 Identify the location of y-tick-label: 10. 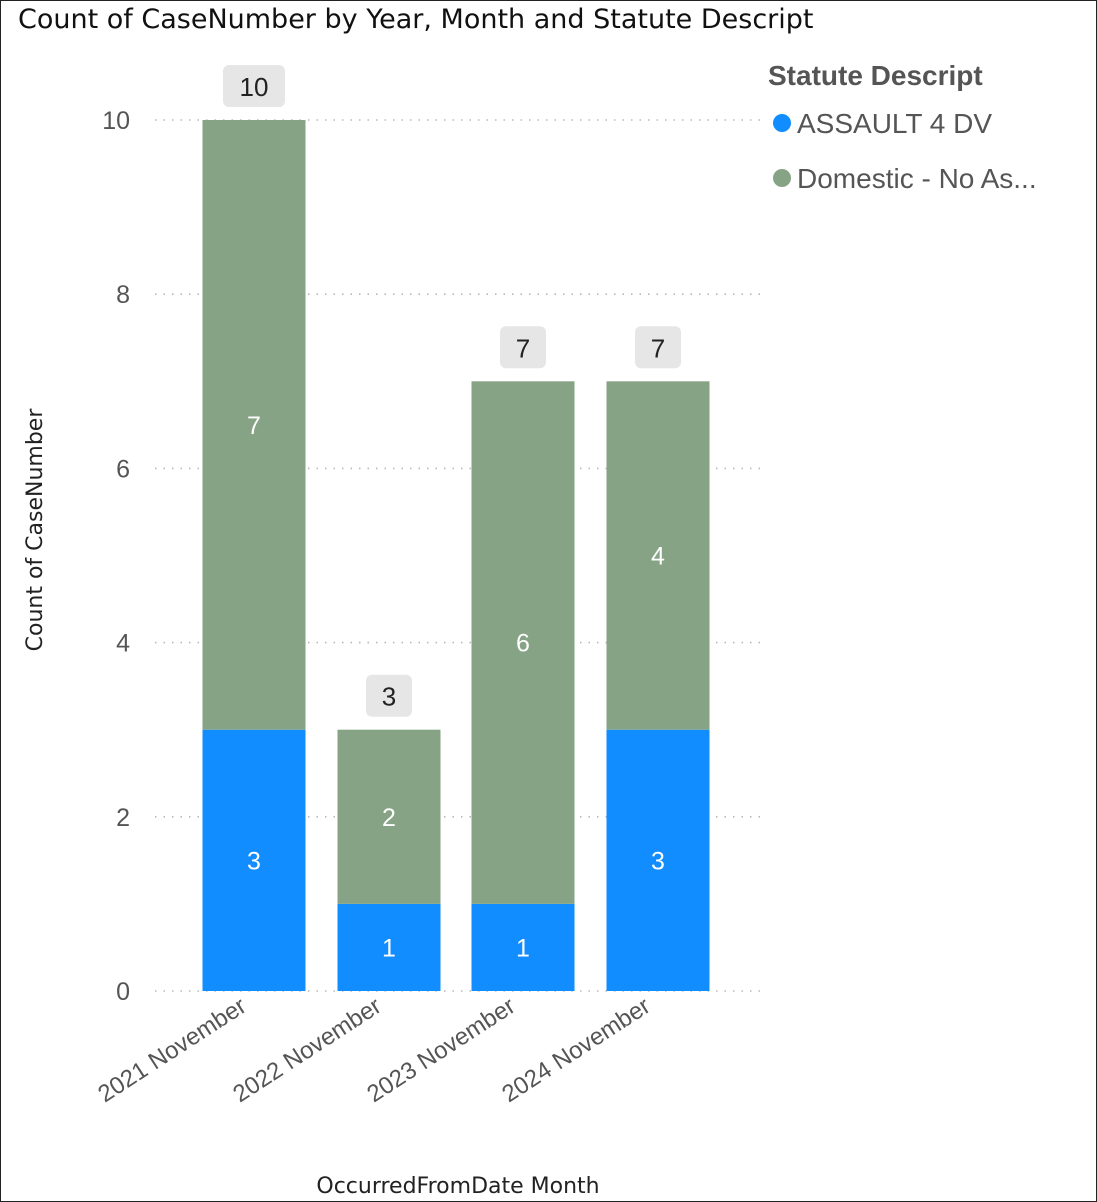
(116, 121).